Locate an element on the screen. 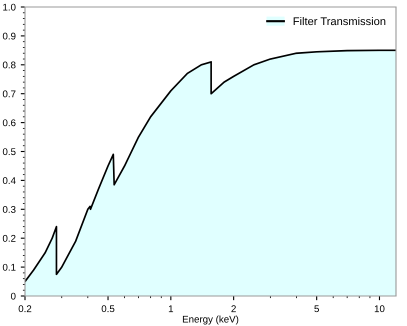 The image size is (407, 326). x-tick-label: 10 is located at coordinates (379, 308).